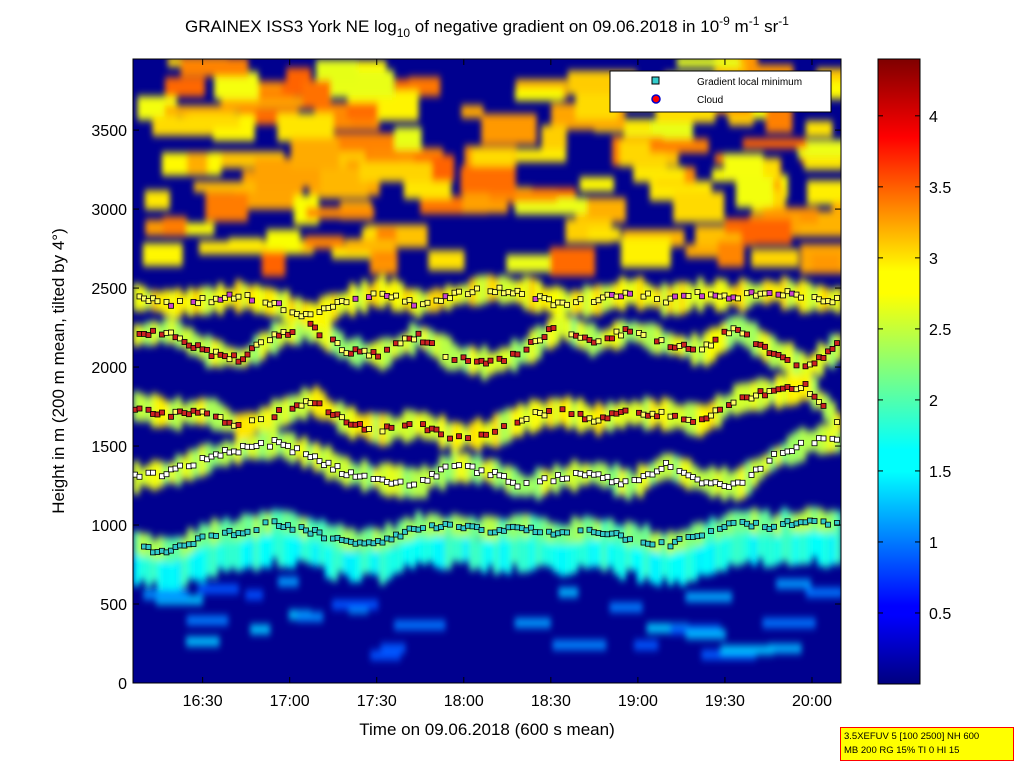 The height and width of the screenshot is (767, 1023). What do you see at coordinates (749, 82) in the screenshot?
I see `legend-label-gradient-min: Gradient local minimum` at bounding box center [749, 82].